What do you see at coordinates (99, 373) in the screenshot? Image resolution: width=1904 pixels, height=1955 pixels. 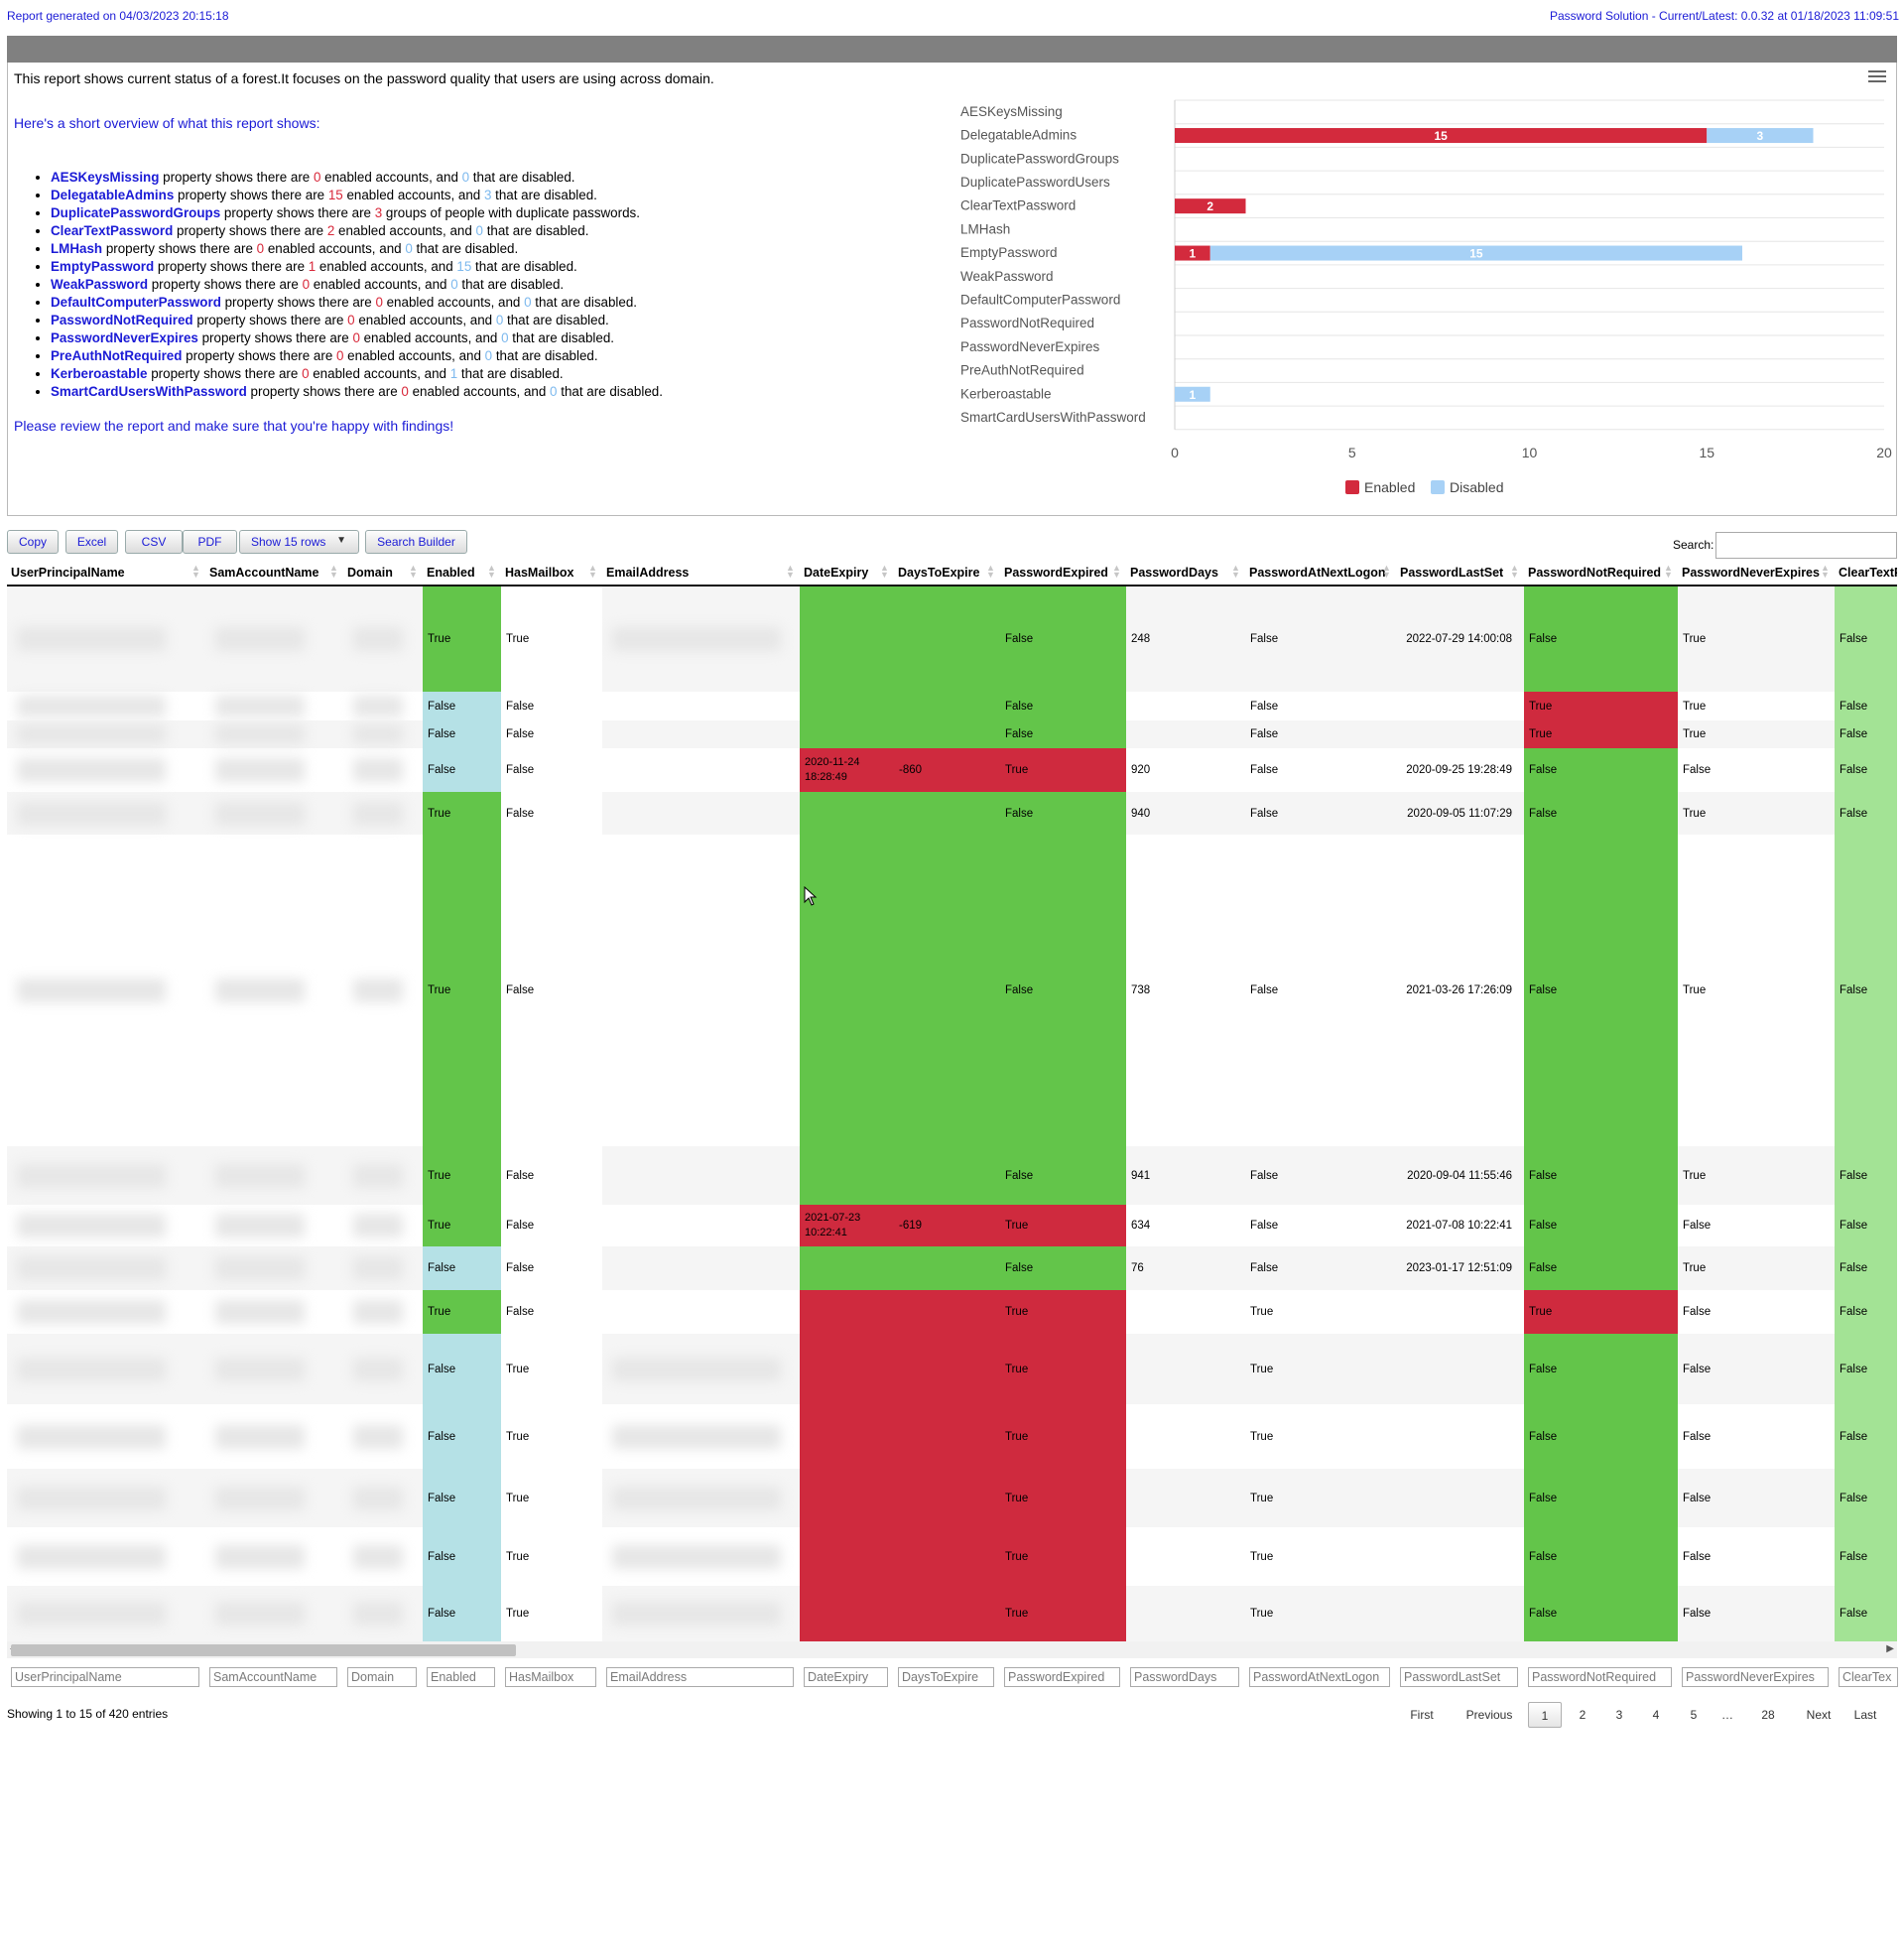 I see `property-name: Kerberoastable` at bounding box center [99, 373].